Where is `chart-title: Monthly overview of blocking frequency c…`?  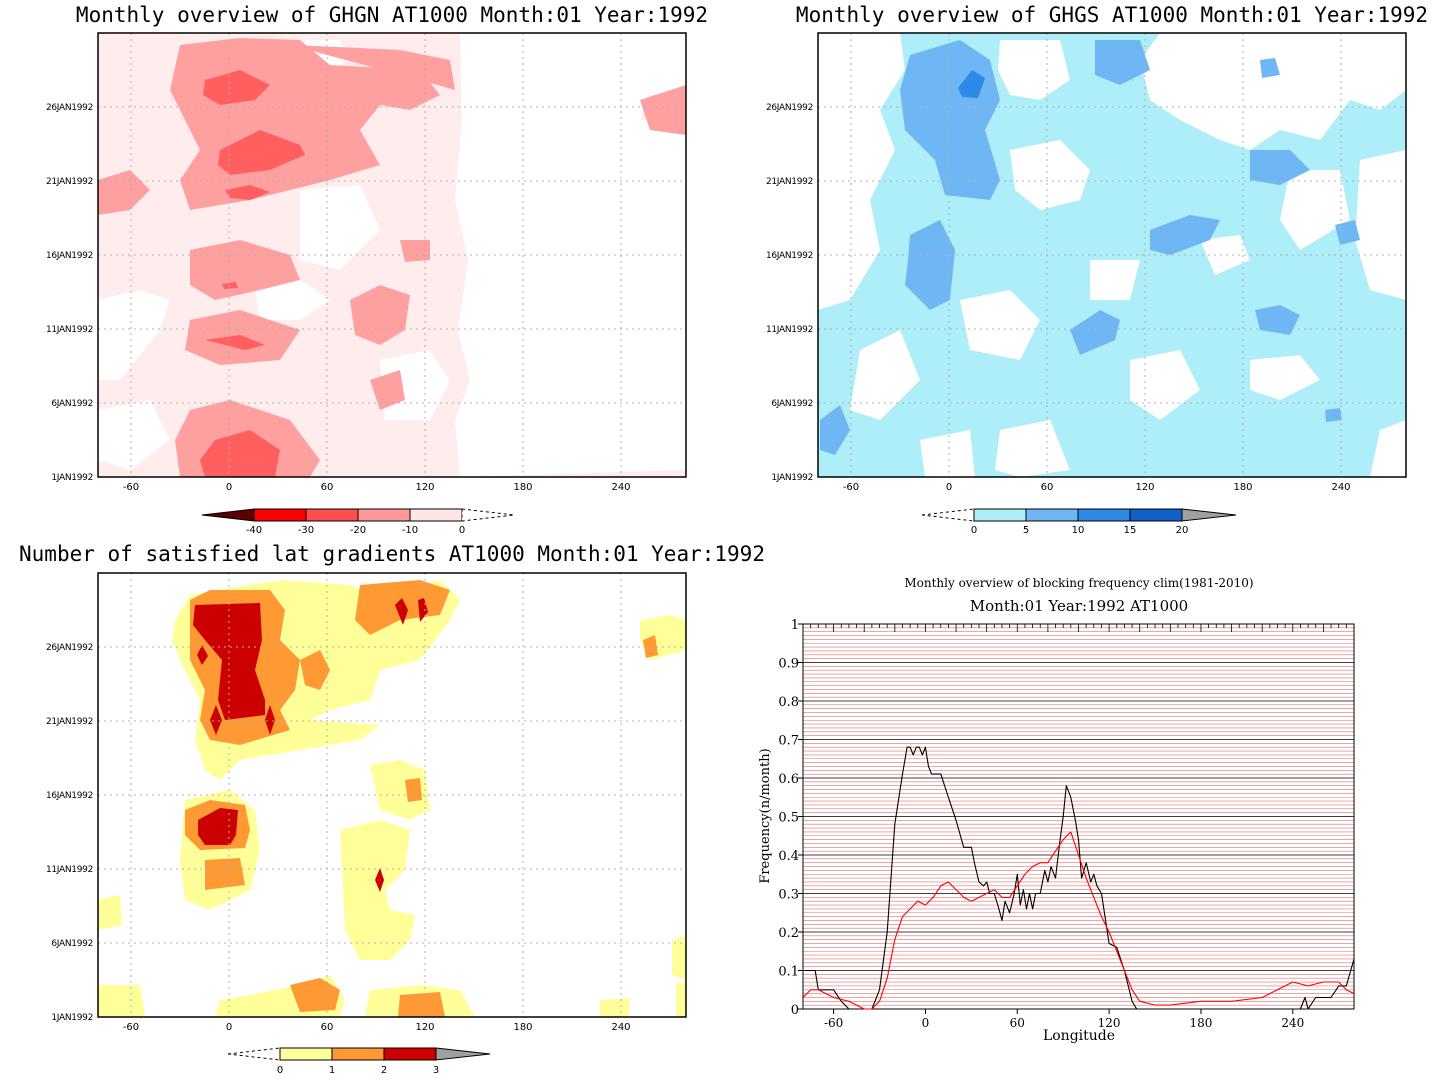
chart-title: Monthly overview of blocking frequency c… is located at coordinates (1078, 583).